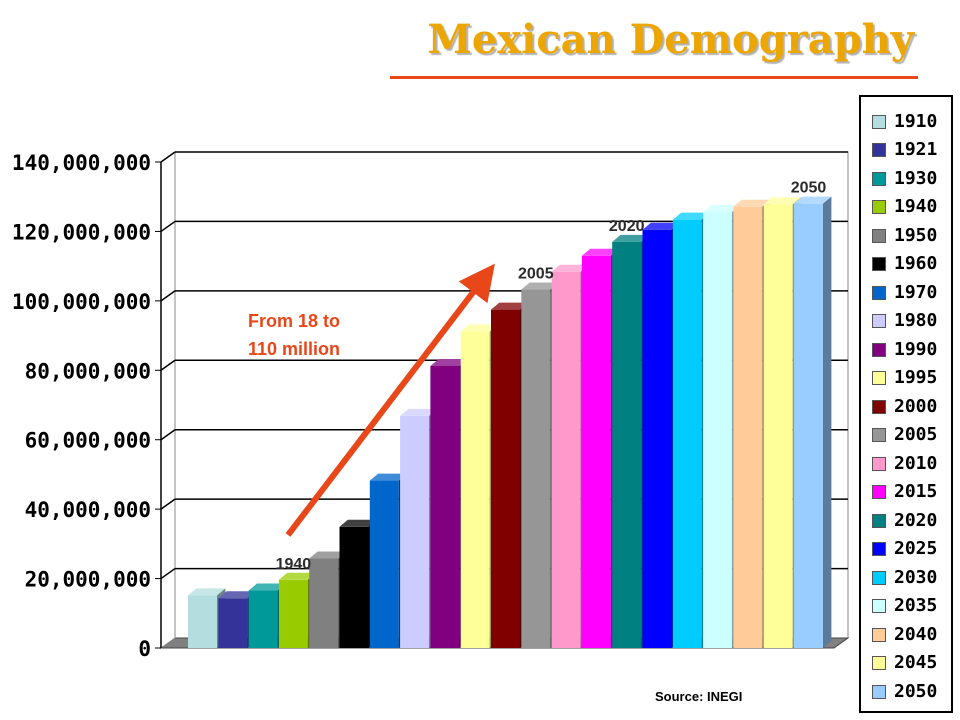  I want to click on legend-label: 2025, so click(916, 549).